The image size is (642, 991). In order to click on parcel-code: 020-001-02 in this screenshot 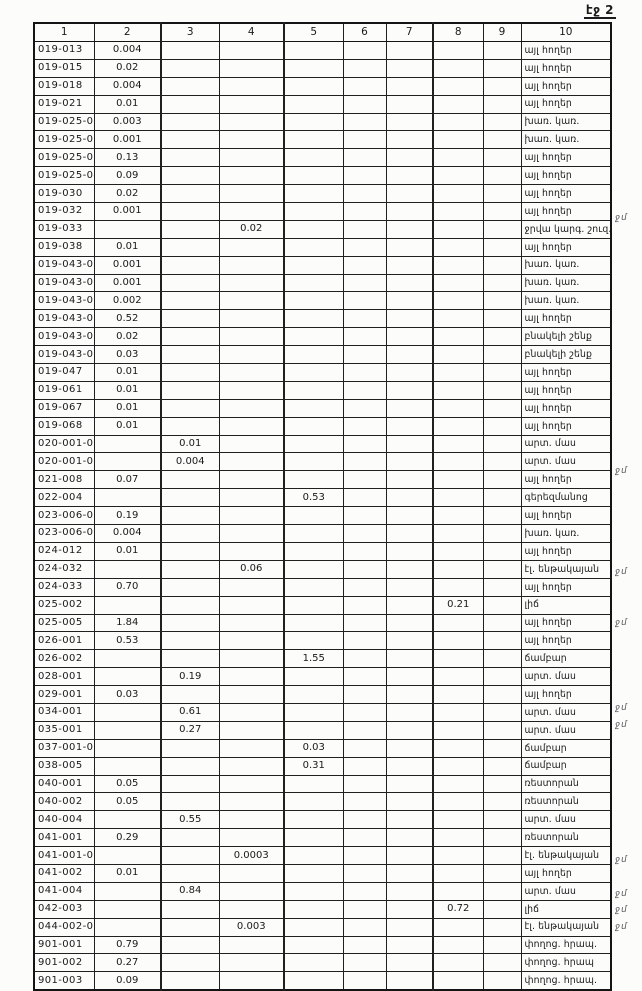, I will do `click(64, 444)`.